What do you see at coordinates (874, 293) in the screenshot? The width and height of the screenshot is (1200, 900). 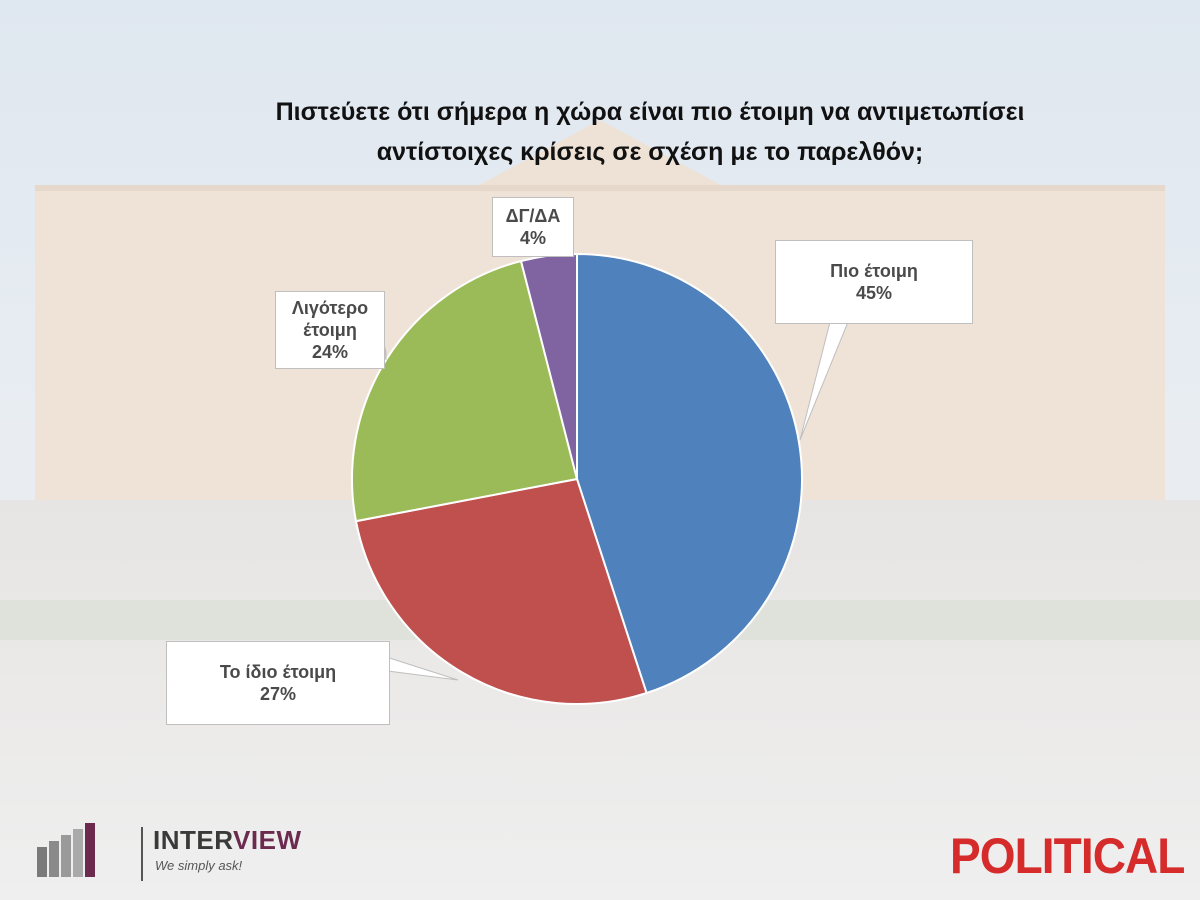 I see `slice-value-text: 45%` at bounding box center [874, 293].